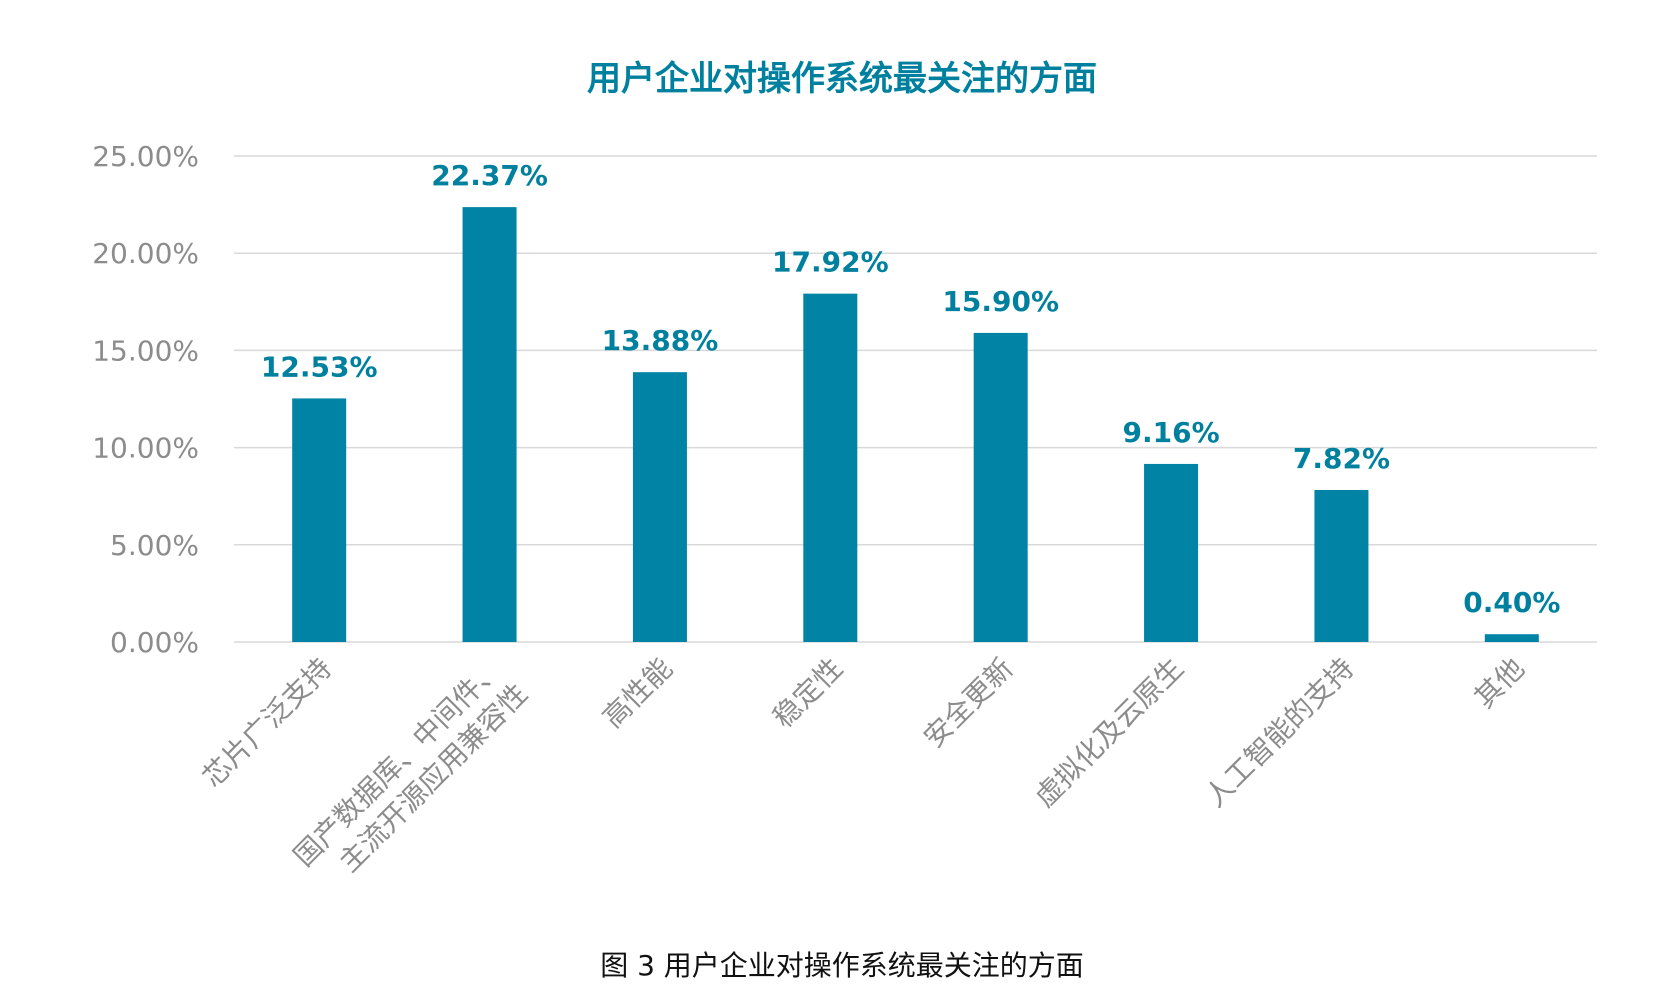 Image resolution: width=1678 pixels, height=994 pixels. I want to click on data-label: 12.53%, so click(319, 366).